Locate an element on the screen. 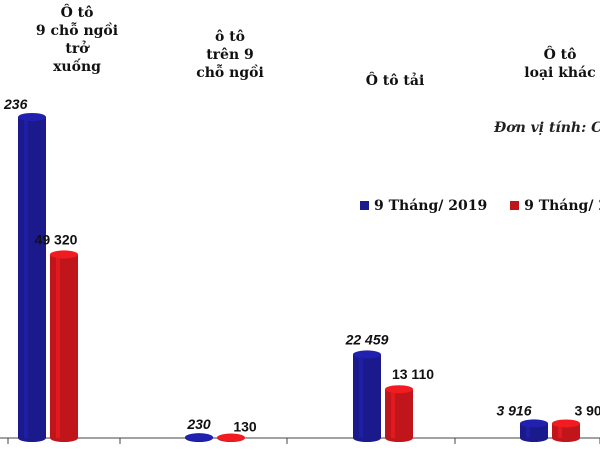 The height and width of the screenshot is (452, 600). legend-item-2020: 9 Tháng/ 20 is located at coordinates (555, 206).